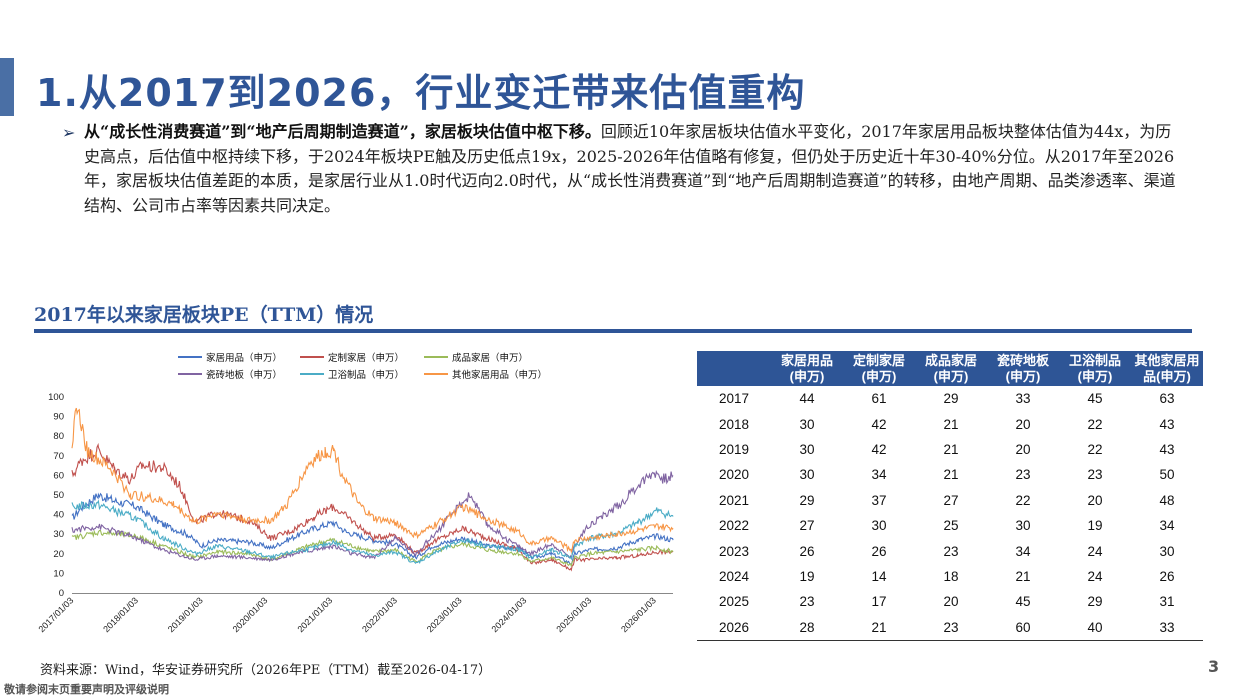  Describe the element at coordinates (61, 593) in the screenshot. I see `y-tick-label: 0` at that location.